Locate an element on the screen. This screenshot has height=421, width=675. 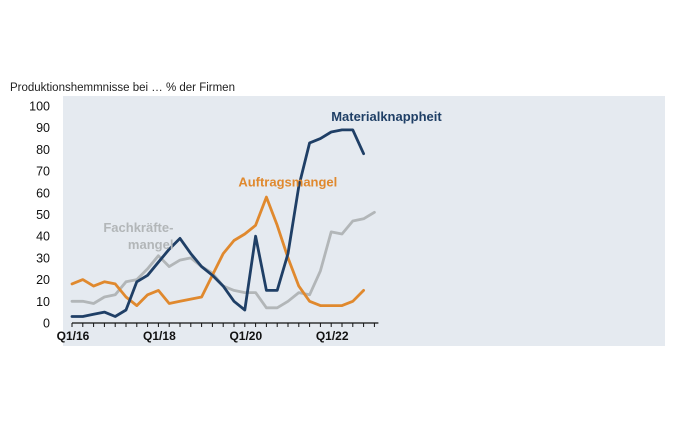
x-axis: Q1/16 Q1/18 Q1/20 Q1/22 is located at coordinates (218, 332).